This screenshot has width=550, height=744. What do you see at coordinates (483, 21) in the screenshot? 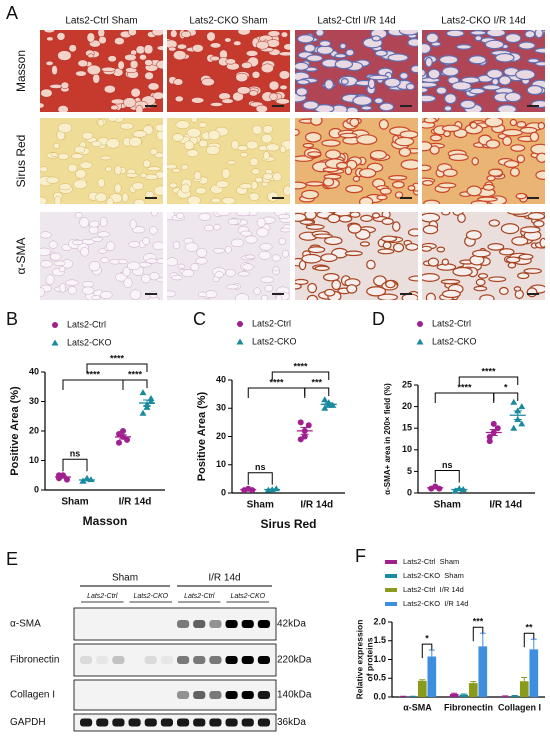
I see `column-header: Lats2-CKO I/R 14d` at bounding box center [483, 21].